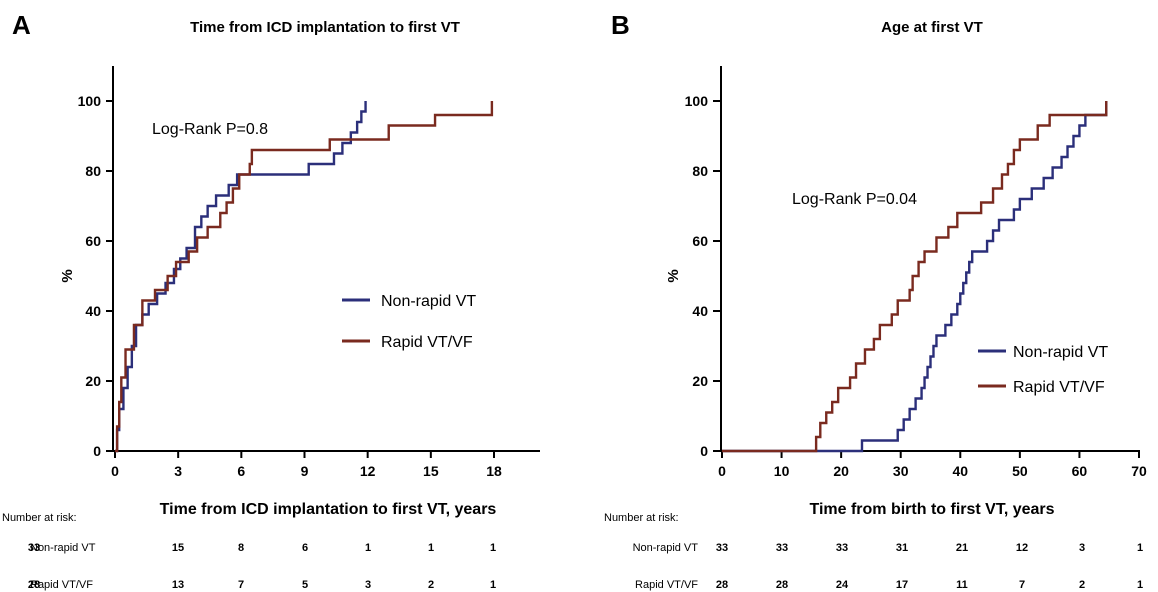 This screenshot has width=1158, height=592. I want to click on panel-a-x-tick-label: 9, so click(305, 471).